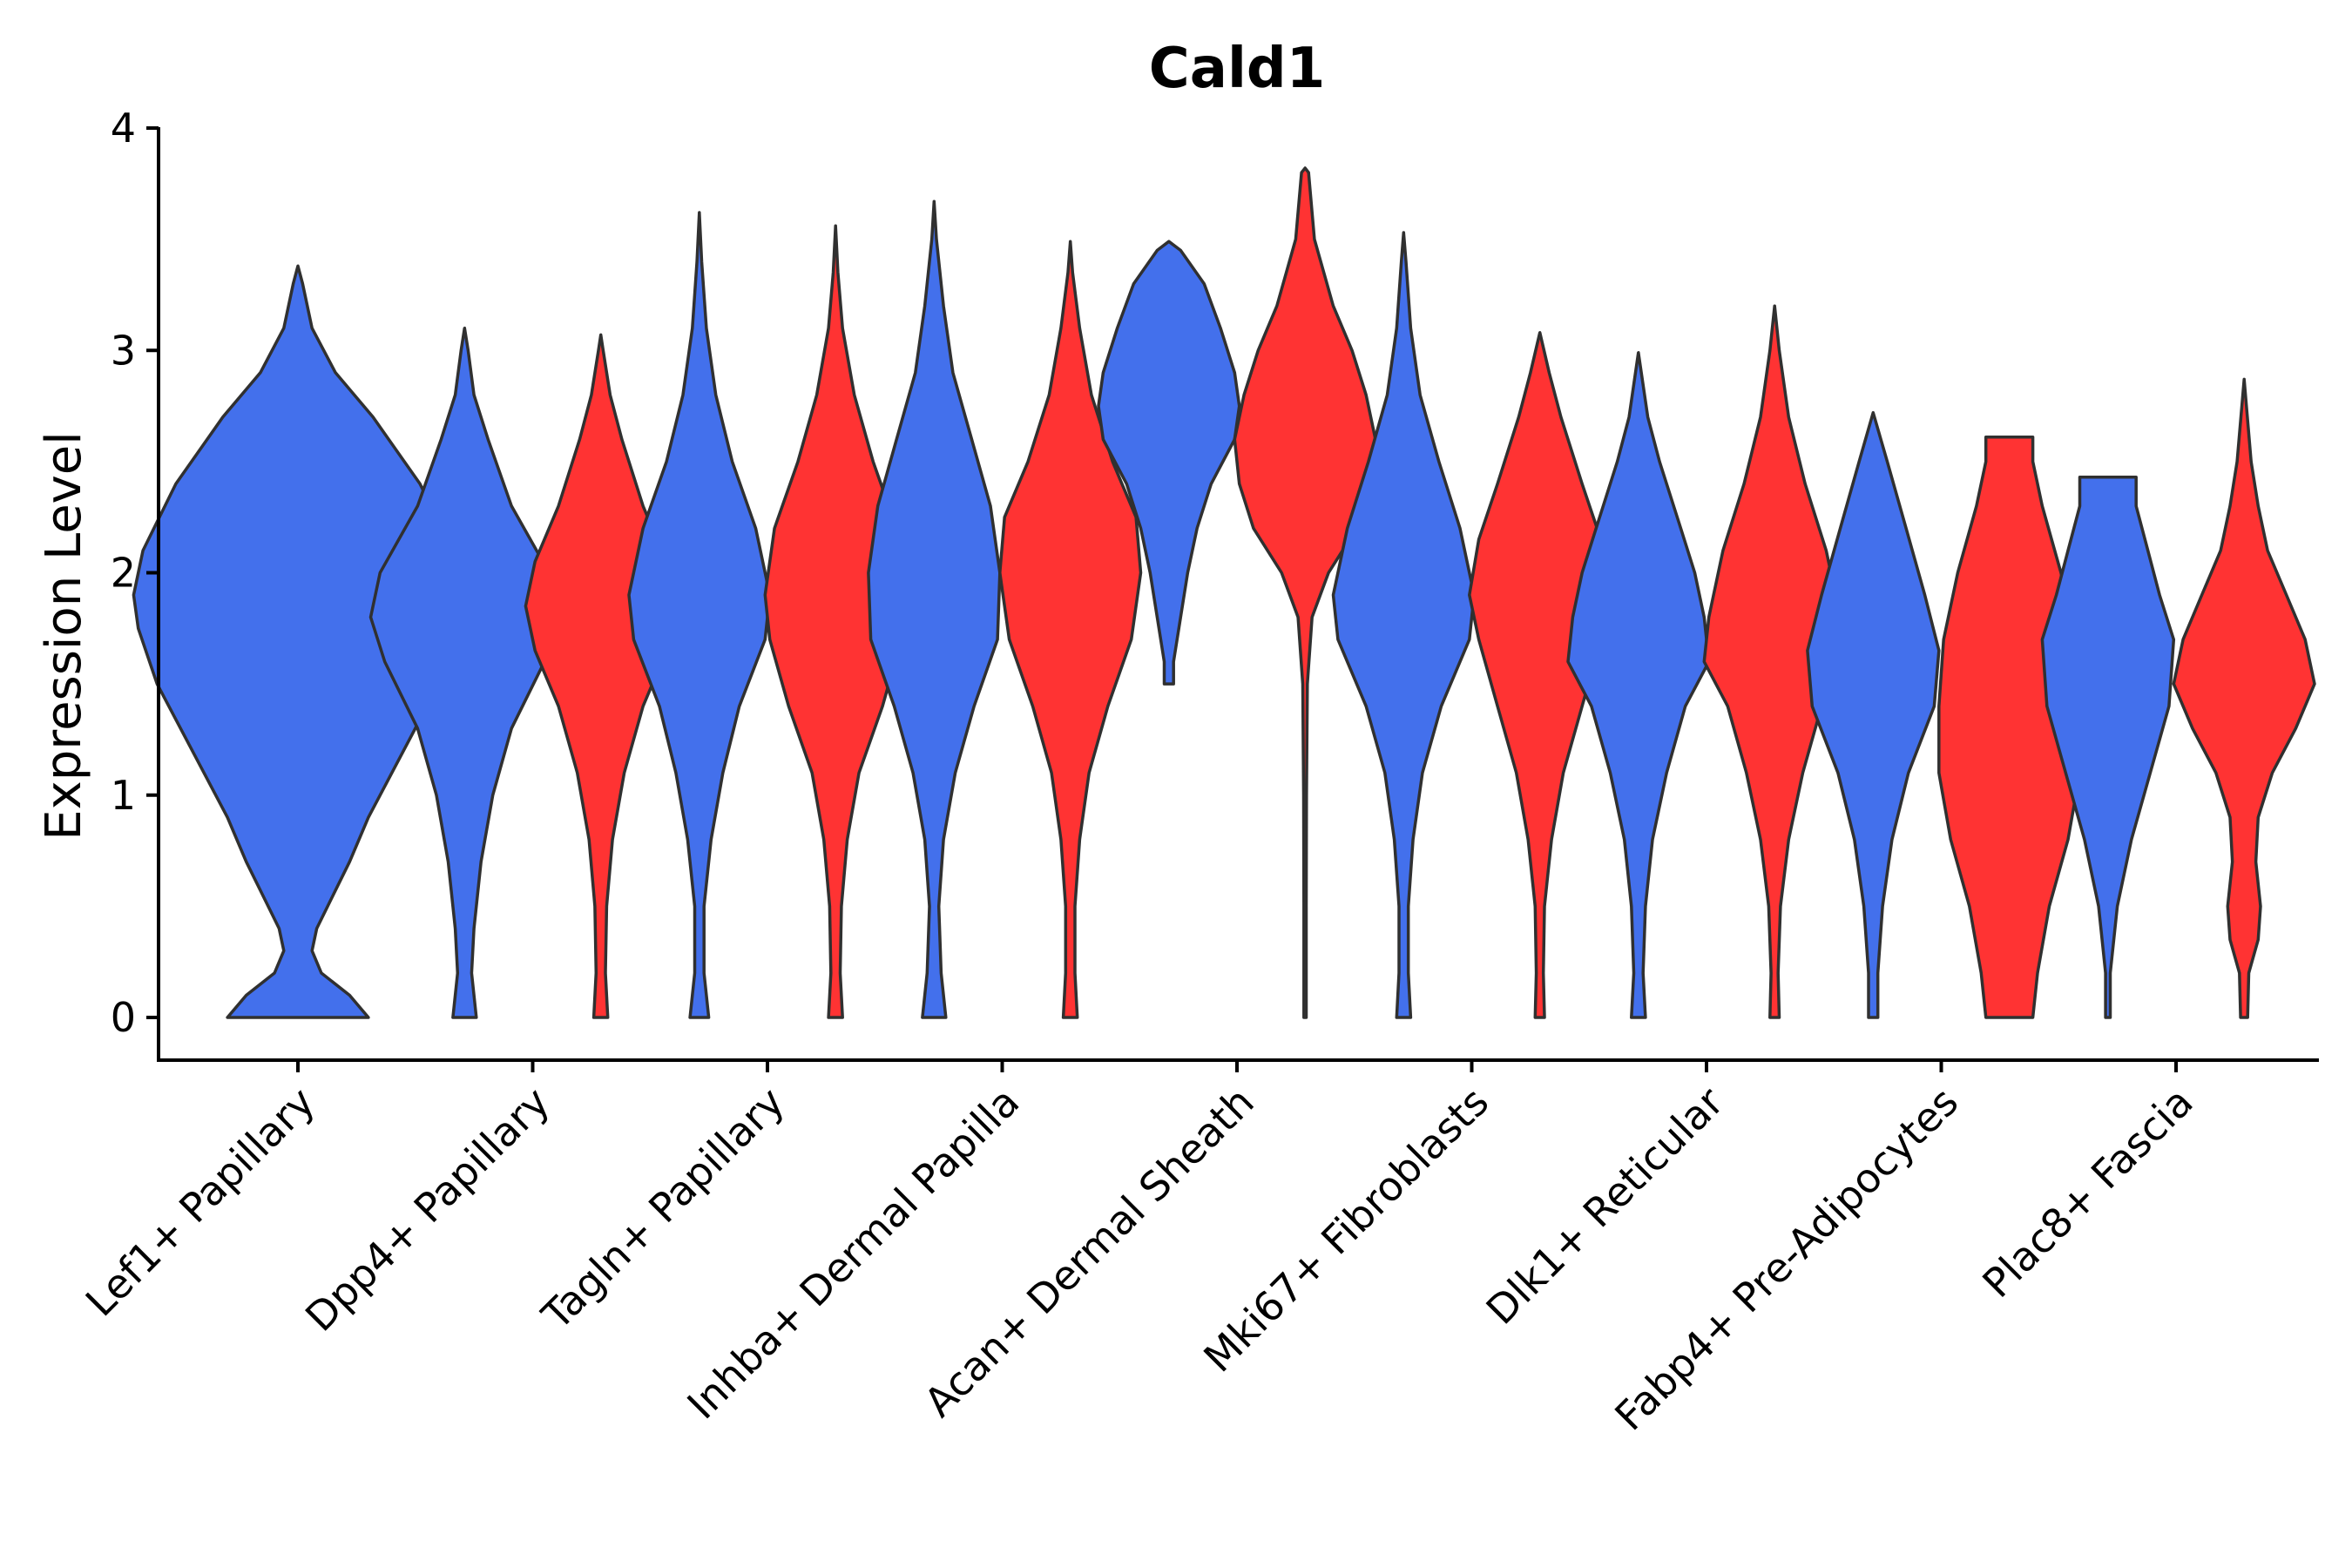 This screenshot has width=2352, height=1568. I want to click on violin-tagln-papillary-red, so click(835, 621).